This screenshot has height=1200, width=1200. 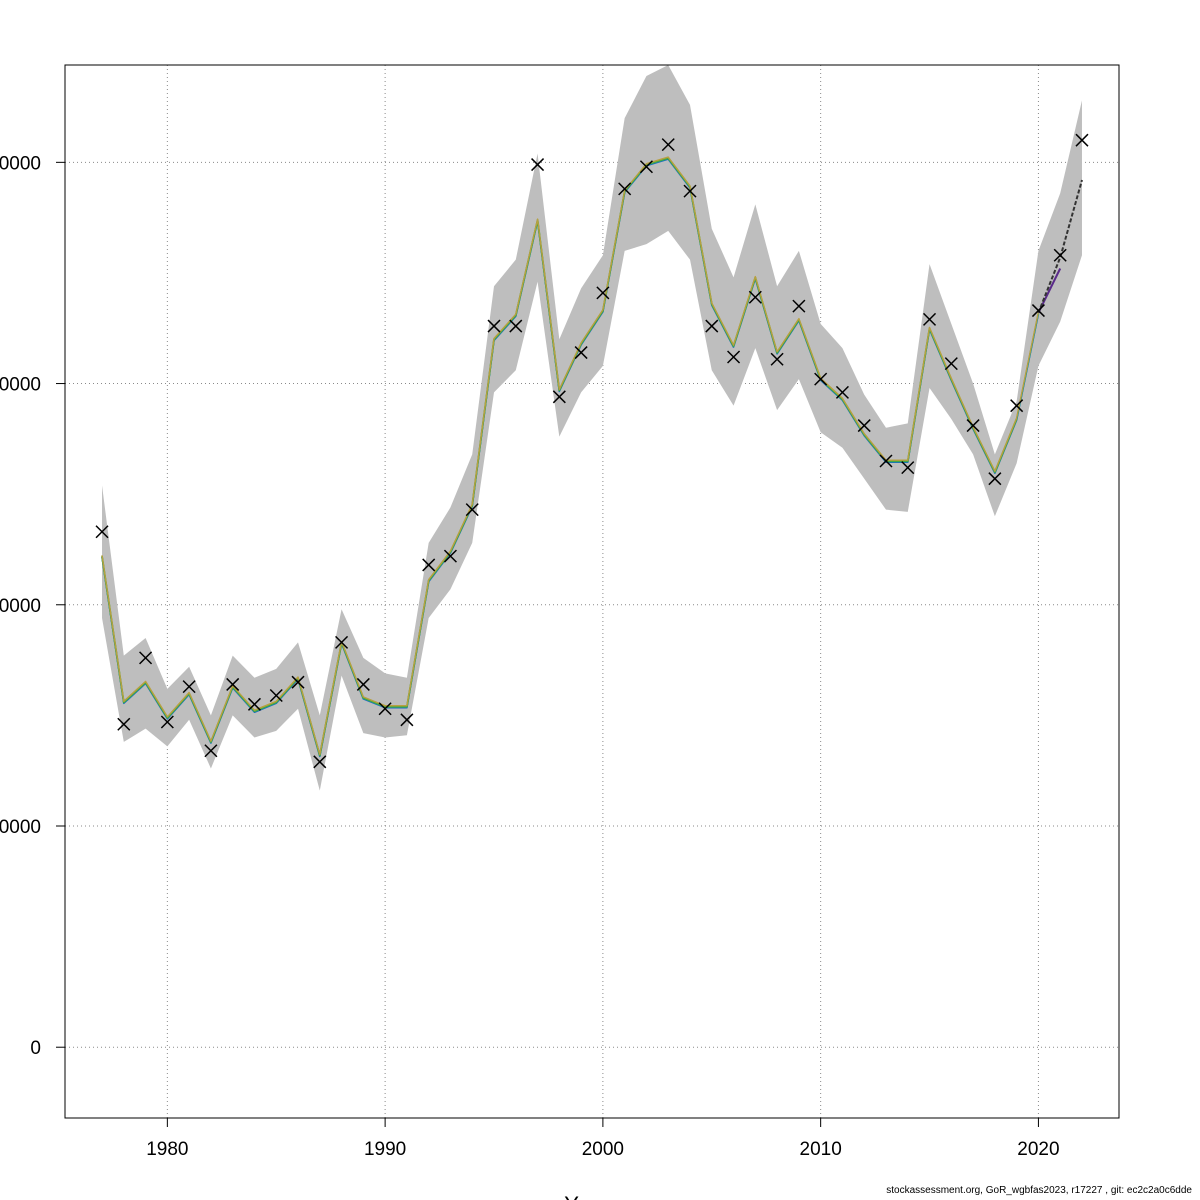 What do you see at coordinates (35, 1048) in the screenshot?
I see `y-tick-label: 0` at bounding box center [35, 1048].